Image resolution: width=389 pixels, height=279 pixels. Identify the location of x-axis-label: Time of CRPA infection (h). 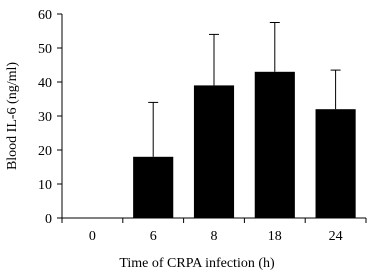
(197, 263).